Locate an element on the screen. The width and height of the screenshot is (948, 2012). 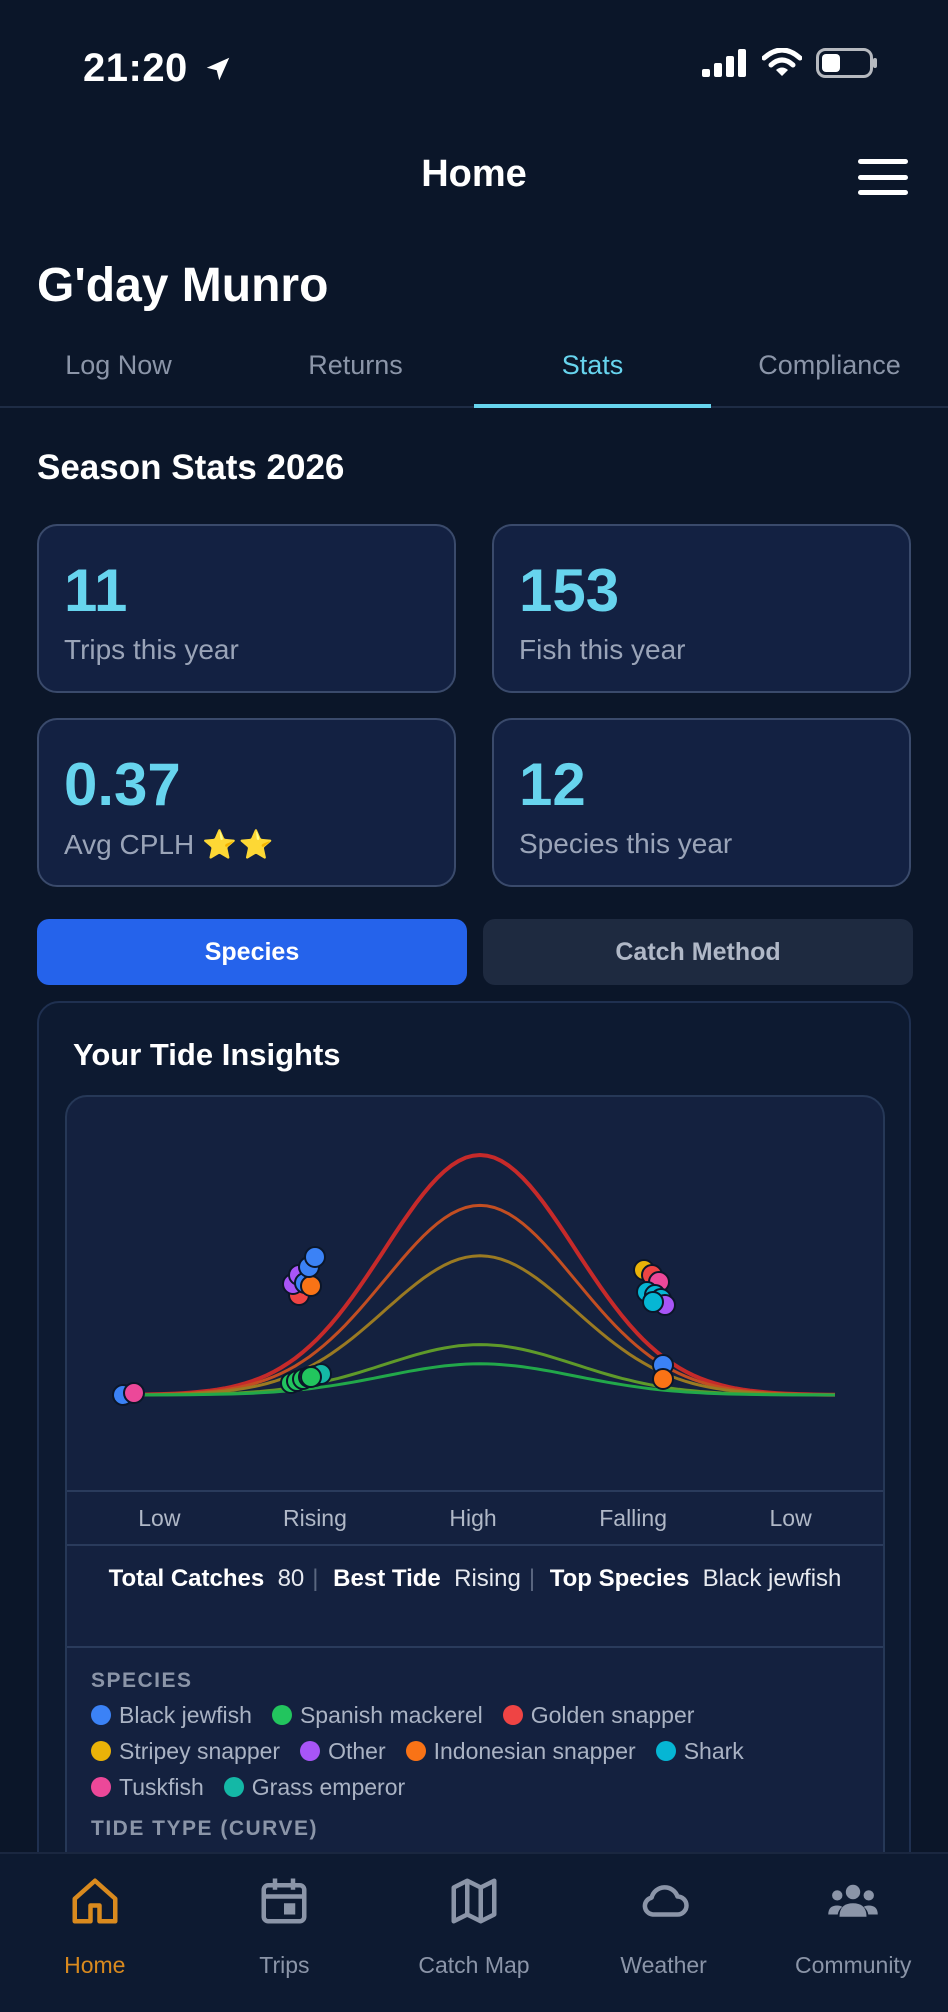
app-header: Home is located at coordinates (474, 177).